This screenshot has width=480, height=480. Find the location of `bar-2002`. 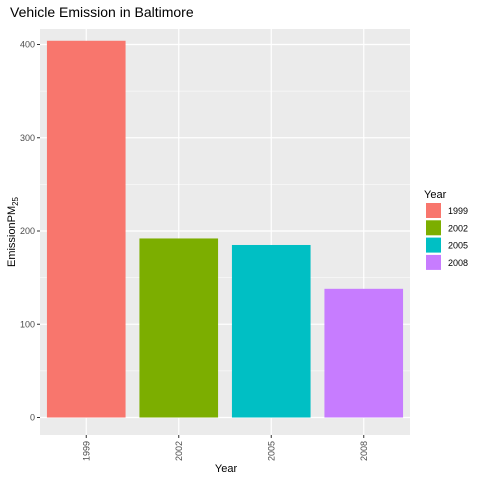

bar-2002 is located at coordinates (179, 328).